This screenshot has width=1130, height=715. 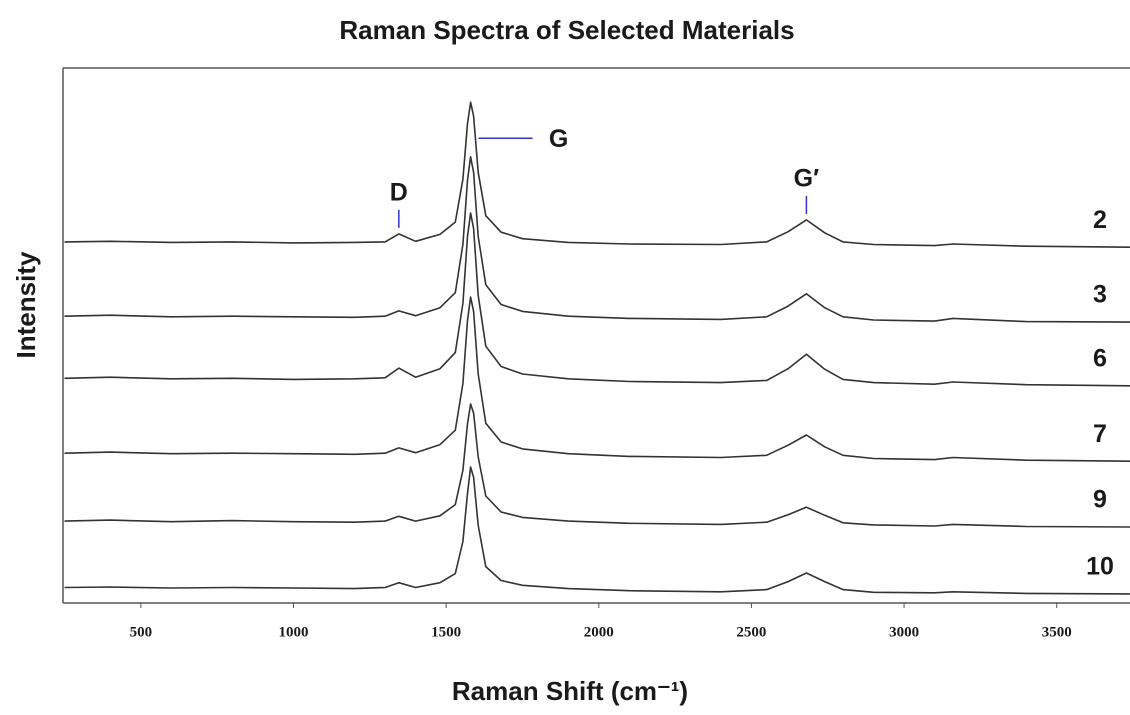 What do you see at coordinates (141, 632) in the screenshot?
I see `x-tick-label: 500` at bounding box center [141, 632].